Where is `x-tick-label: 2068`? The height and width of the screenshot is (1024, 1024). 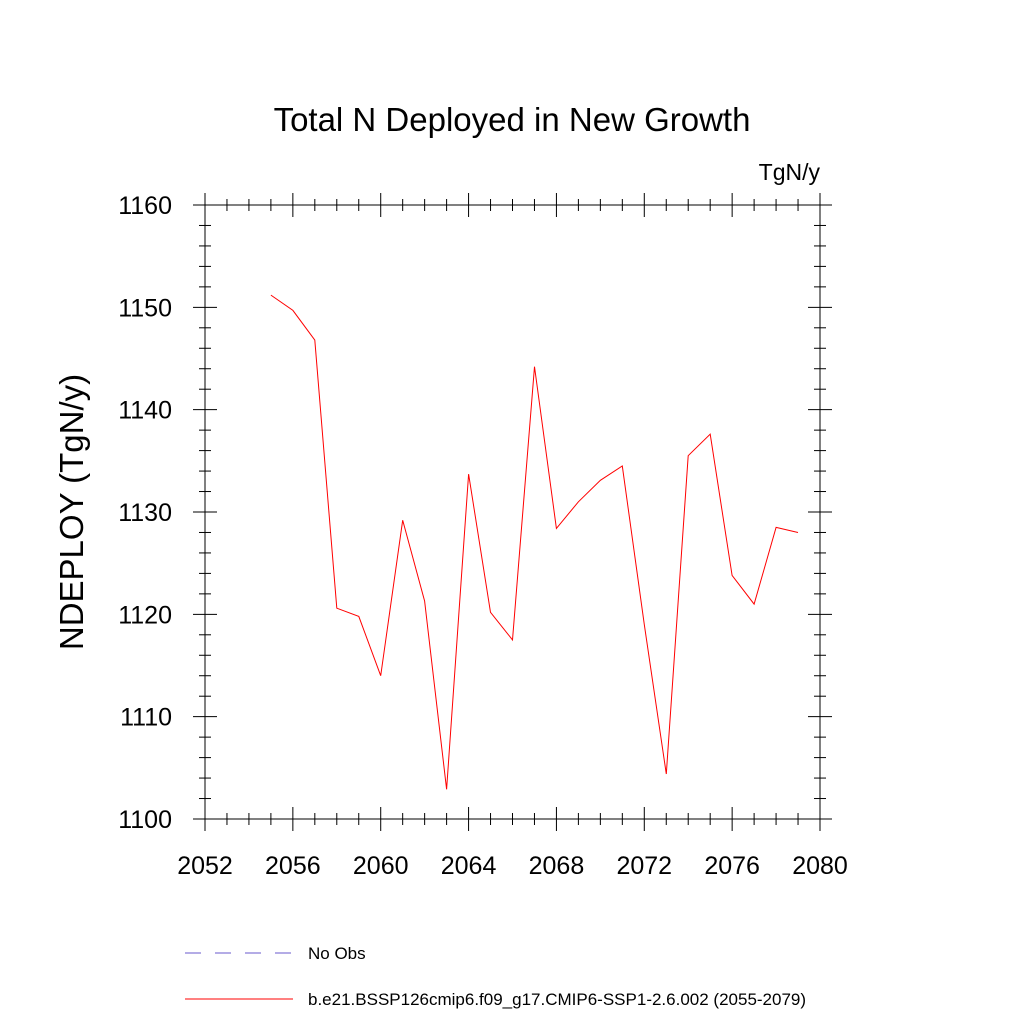 x-tick-label: 2068 is located at coordinates (557, 866).